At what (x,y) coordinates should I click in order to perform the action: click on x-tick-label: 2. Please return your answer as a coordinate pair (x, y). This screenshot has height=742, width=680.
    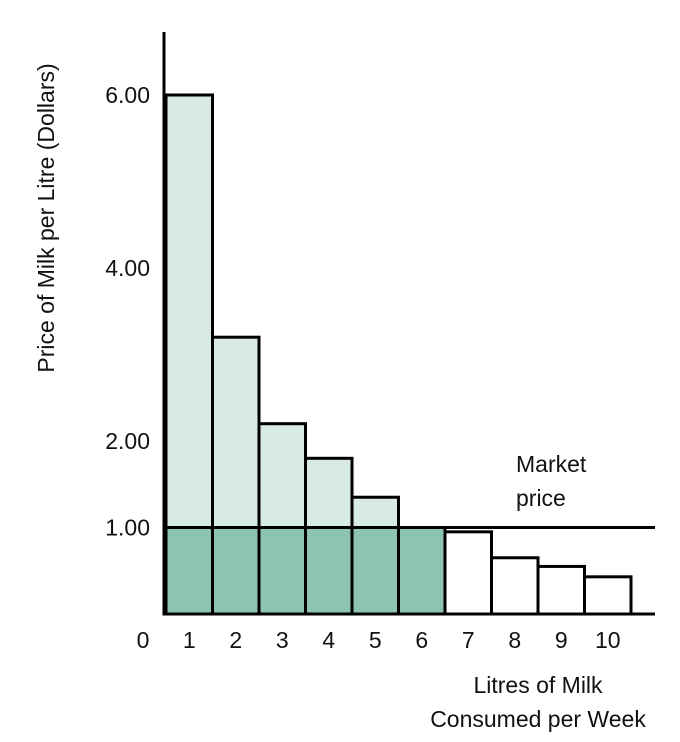
    Looking at the image, I should click on (235, 640).